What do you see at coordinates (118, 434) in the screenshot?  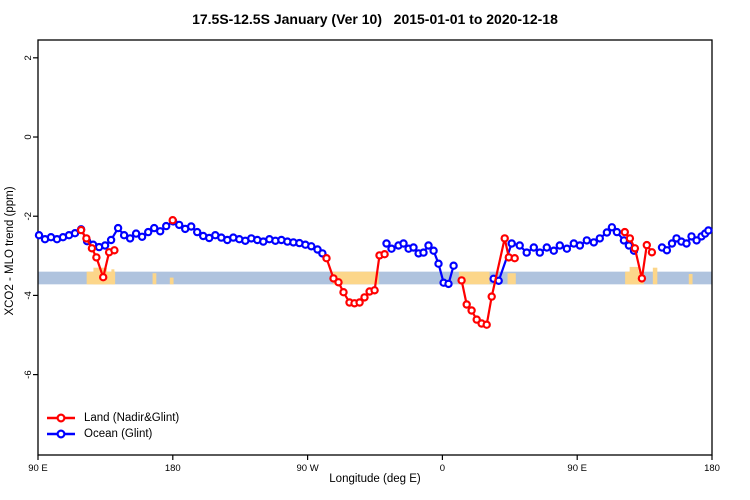 I see `legend-label-ocean: Ocean (Glint)` at bounding box center [118, 434].